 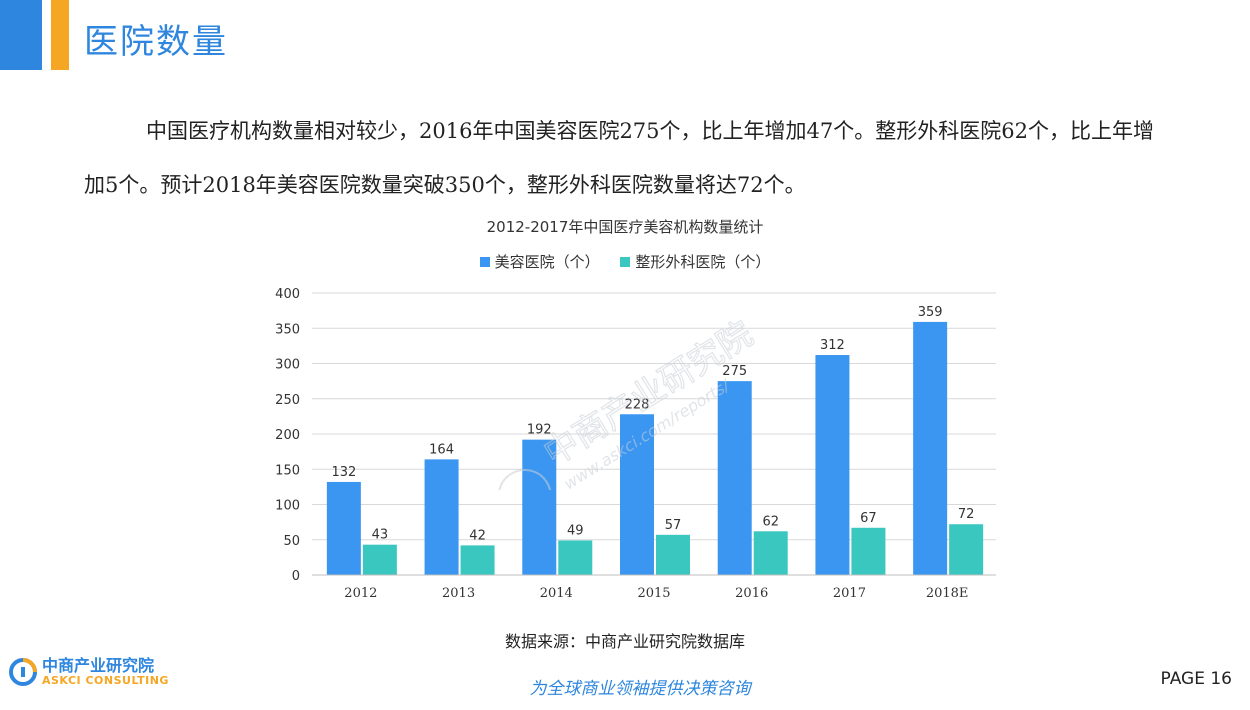 What do you see at coordinates (734, 371) in the screenshot?
I see `data-label: 275` at bounding box center [734, 371].